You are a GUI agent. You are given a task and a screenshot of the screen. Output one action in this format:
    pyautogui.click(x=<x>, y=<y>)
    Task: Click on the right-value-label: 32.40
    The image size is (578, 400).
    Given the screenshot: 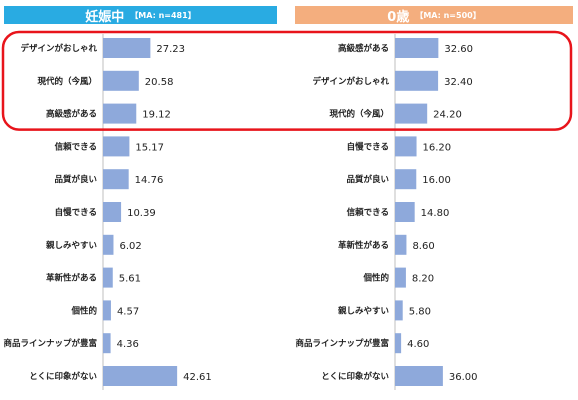 What is the action you would take?
    pyautogui.click(x=458, y=82)
    